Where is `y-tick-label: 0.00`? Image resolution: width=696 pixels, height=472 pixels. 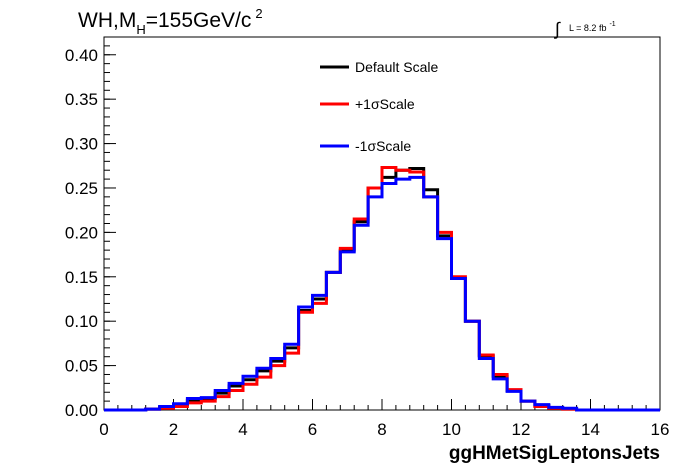 y-tick-label: 0.00 is located at coordinates (81, 410).